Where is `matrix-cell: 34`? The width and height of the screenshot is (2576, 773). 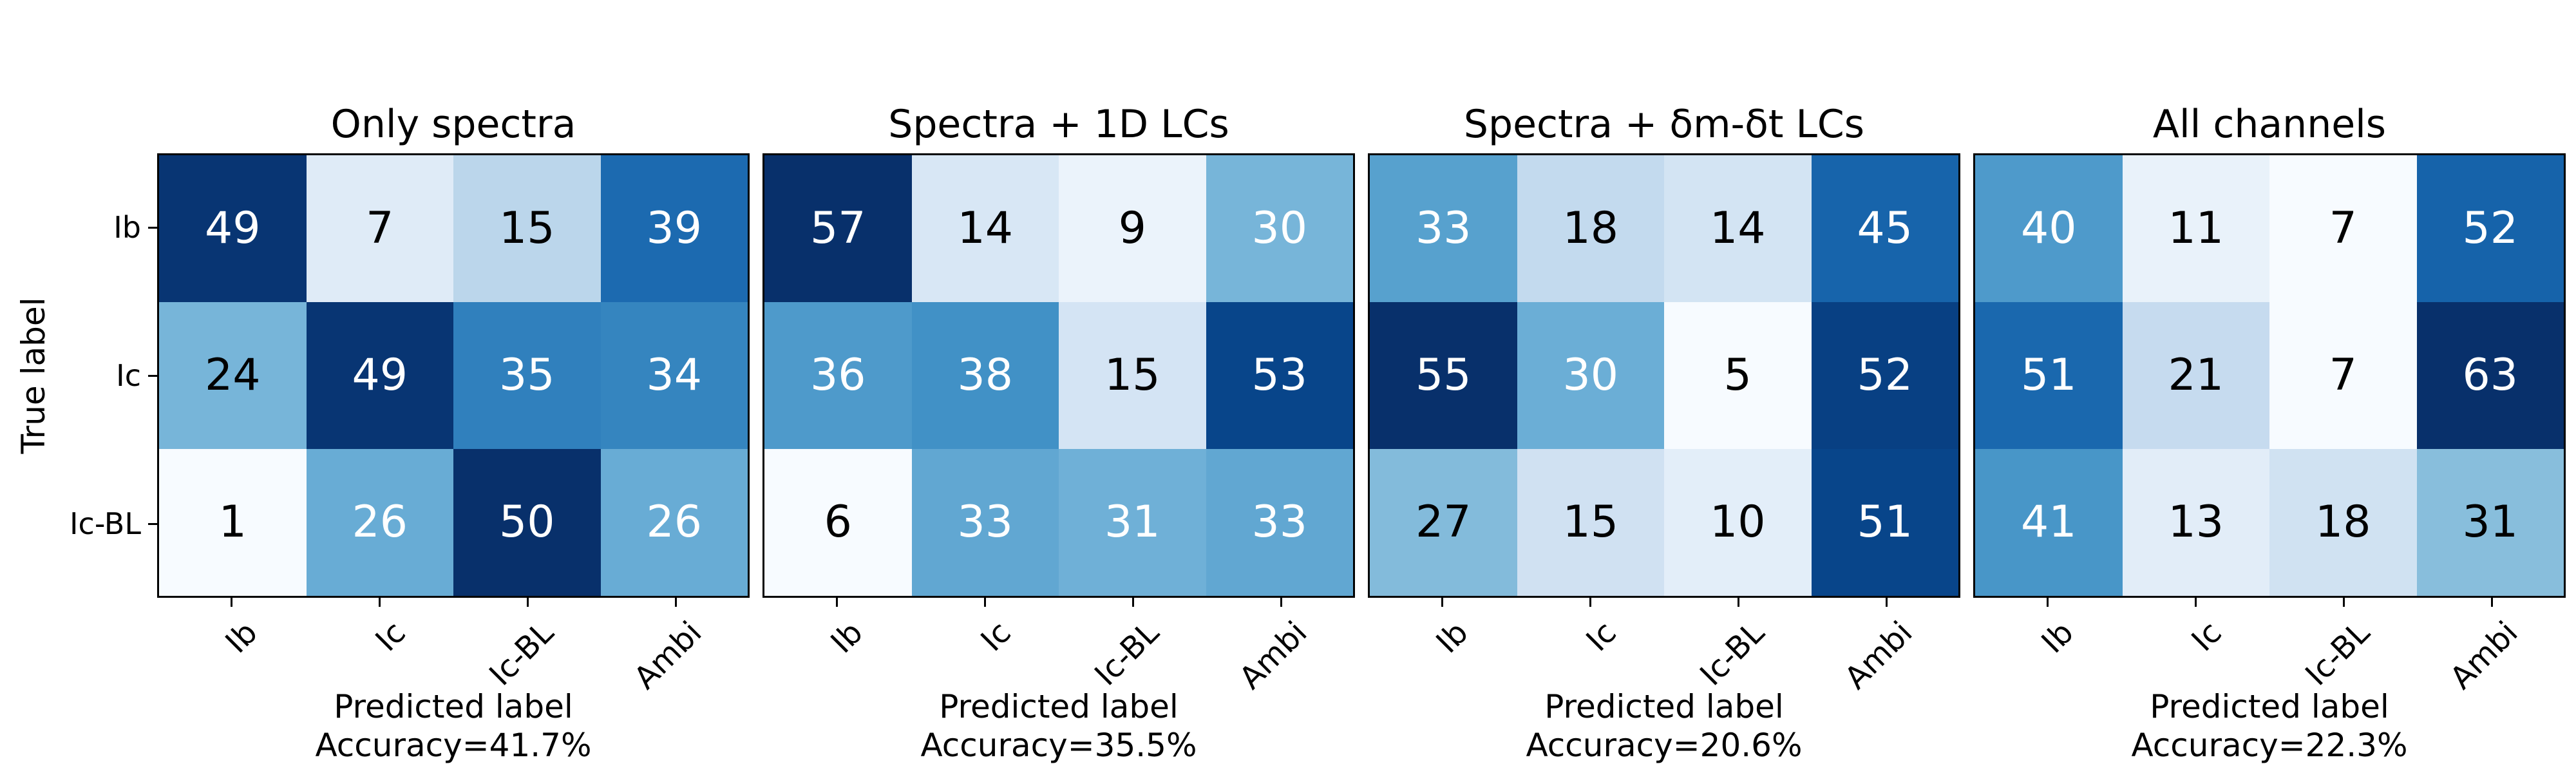 matrix-cell: 34 is located at coordinates (674, 375).